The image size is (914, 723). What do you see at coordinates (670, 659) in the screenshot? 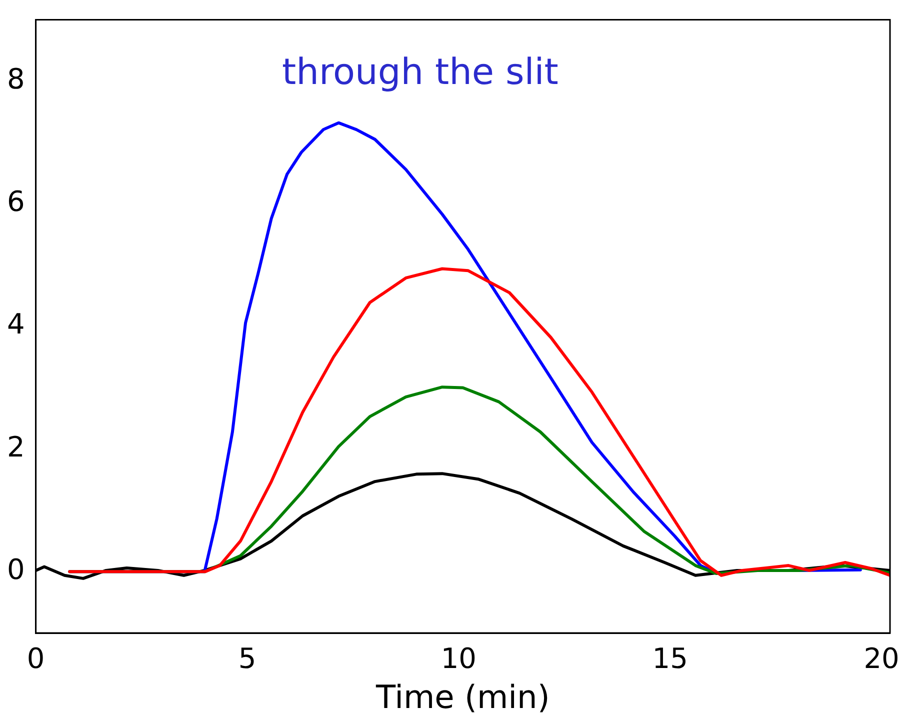
I see `x-tick-label: 15` at bounding box center [670, 659].